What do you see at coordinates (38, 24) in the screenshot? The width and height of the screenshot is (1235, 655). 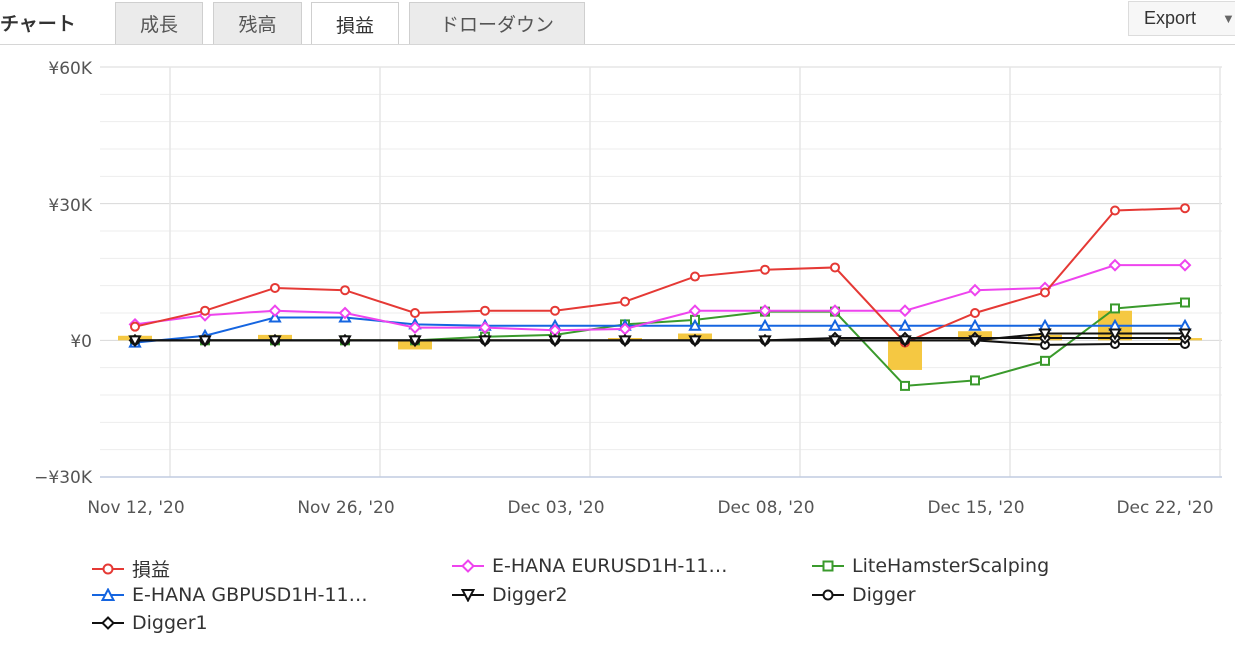 I see `app-title: チャート` at bounding box center [38, 24].